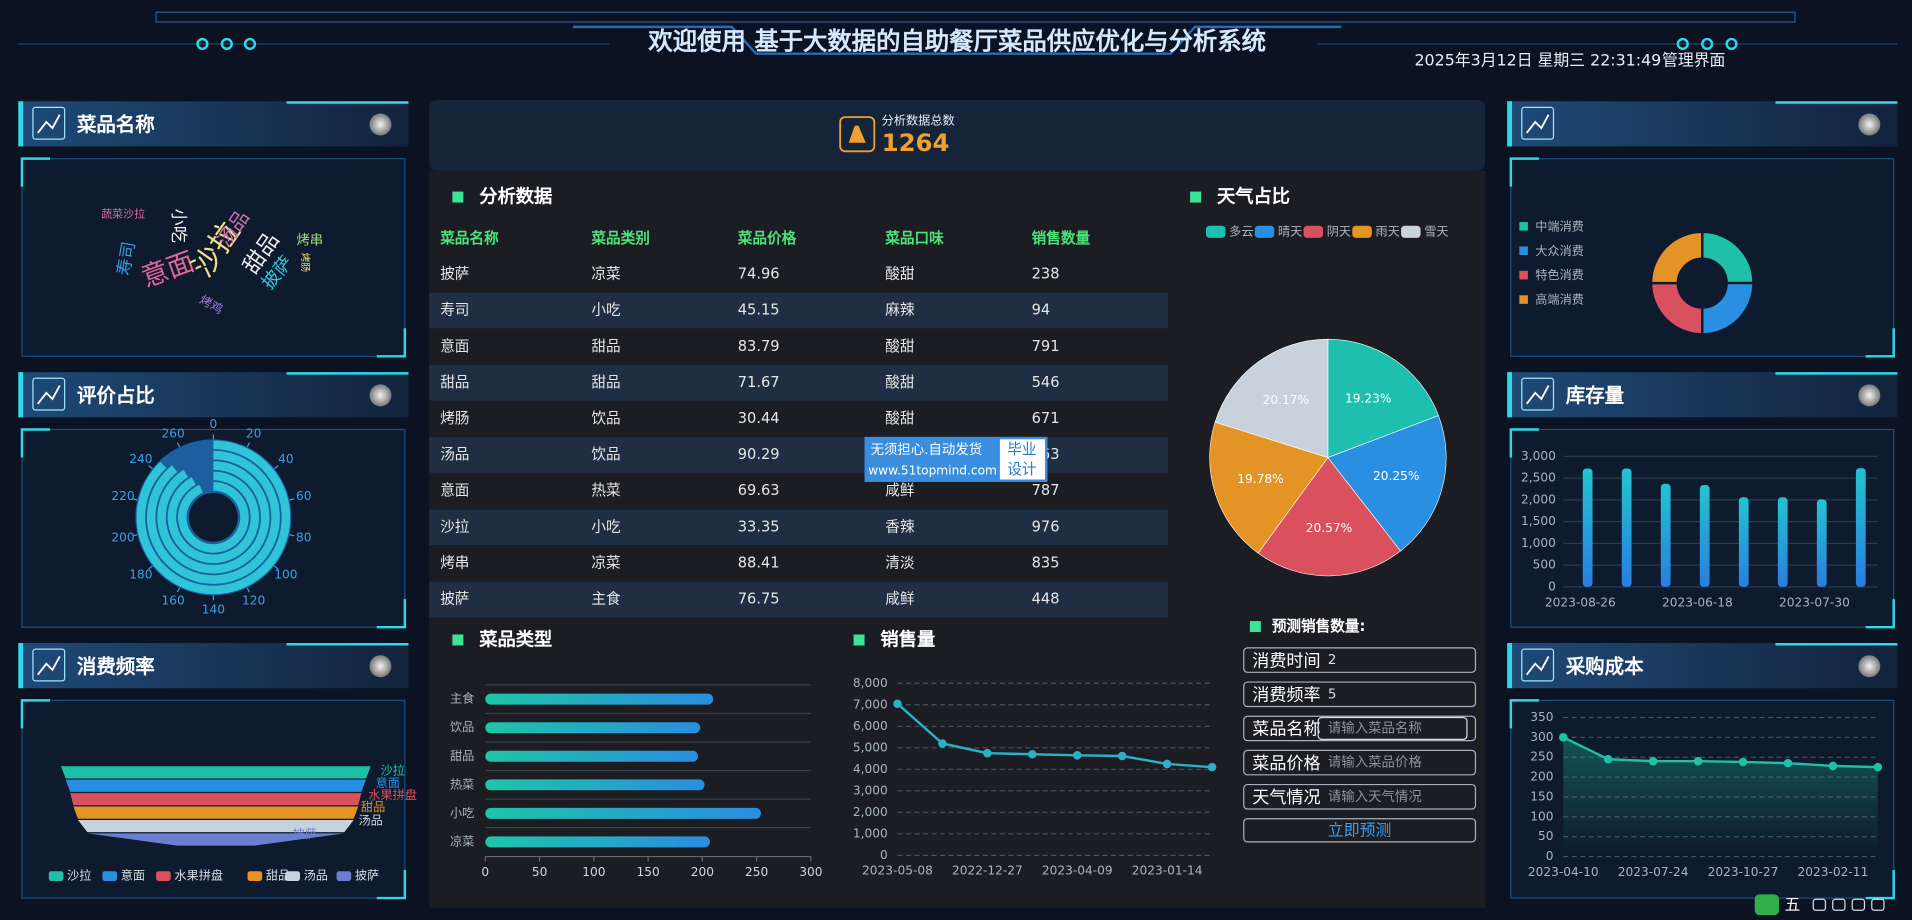 The width and height of the screenshot is (1912, 920). Describe the element at coordinates (900, 418) in the screenshot. I see `table-cell: 酸甜` at that location.